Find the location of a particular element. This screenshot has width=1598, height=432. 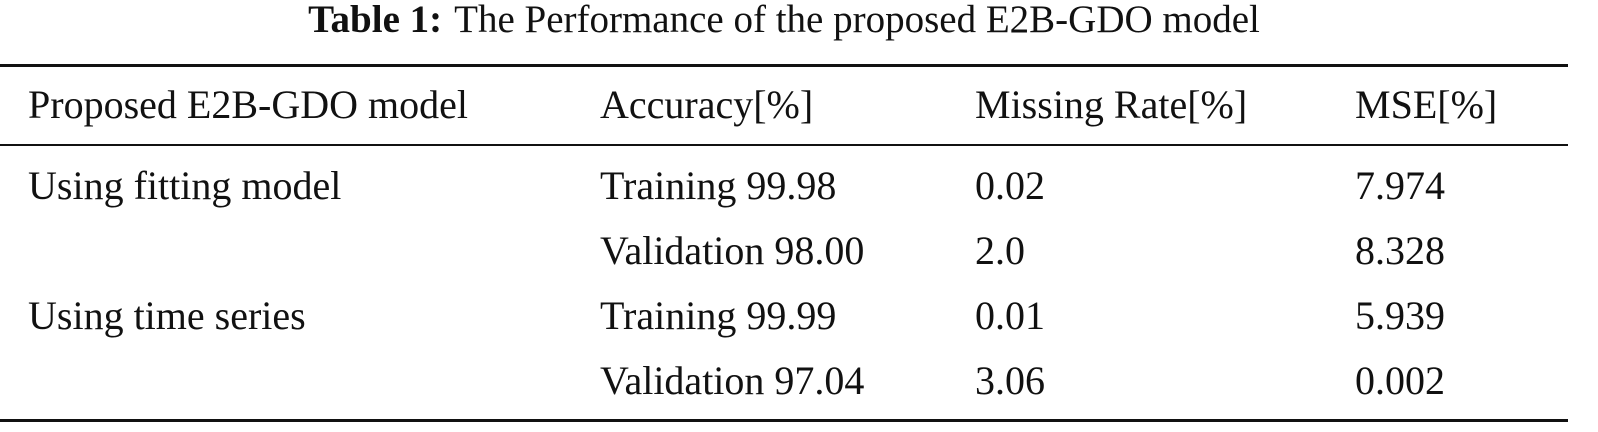

header-cell: Proposed E2B-GDO model is located at coordinates (248, 104).